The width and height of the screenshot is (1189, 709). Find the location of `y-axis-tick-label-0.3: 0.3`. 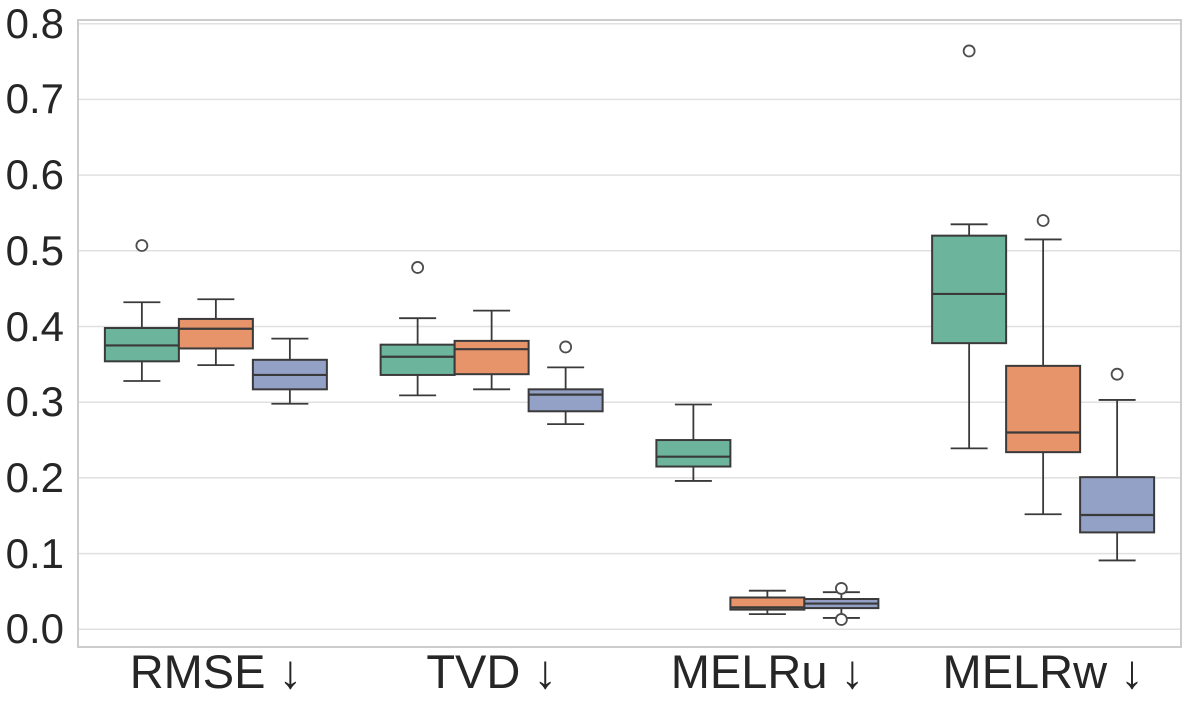

y-axis-tick-label-0.3: 0.3 is located at coordinates (34, 402).